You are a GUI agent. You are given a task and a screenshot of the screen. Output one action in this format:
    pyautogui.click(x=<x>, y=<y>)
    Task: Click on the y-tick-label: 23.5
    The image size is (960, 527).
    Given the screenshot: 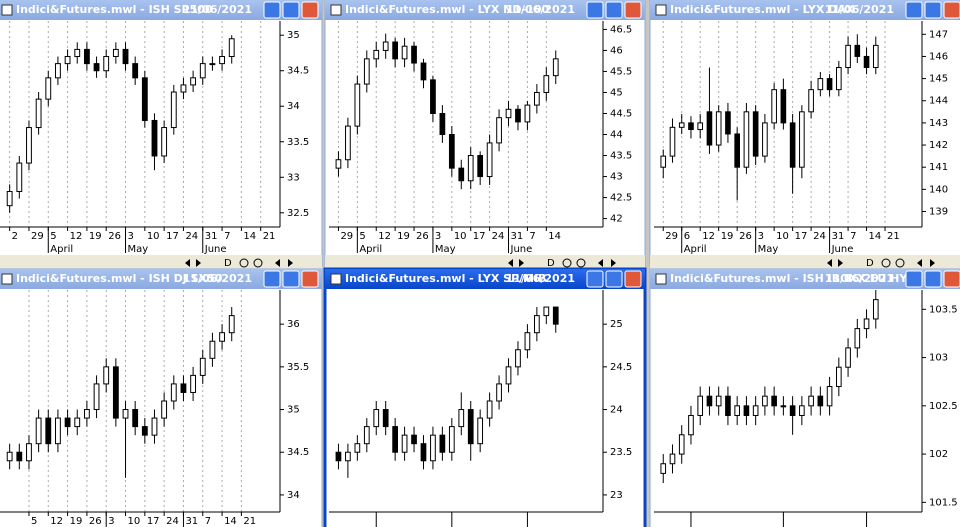 What is the action you would take?
    pyautogui.click(x=621, y=452)
    